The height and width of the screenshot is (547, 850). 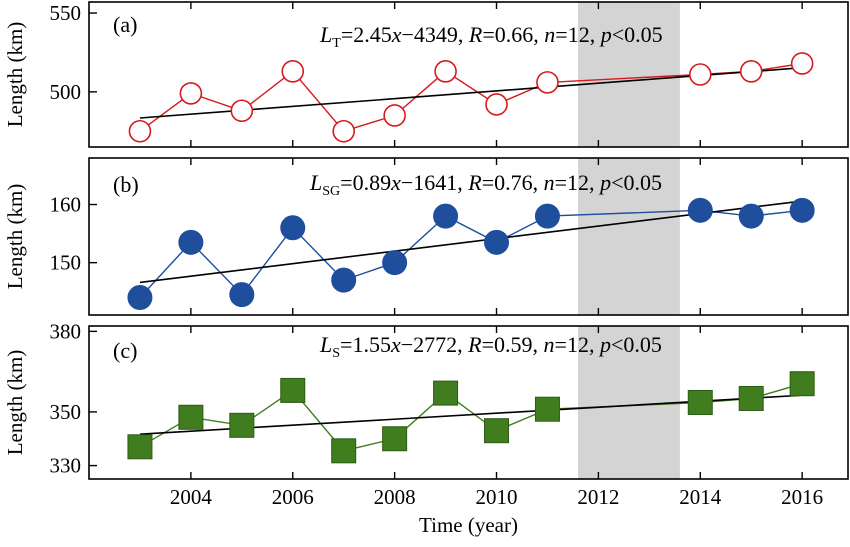 I want to click on y-tick-label: 550, so click(x=66, y=13).